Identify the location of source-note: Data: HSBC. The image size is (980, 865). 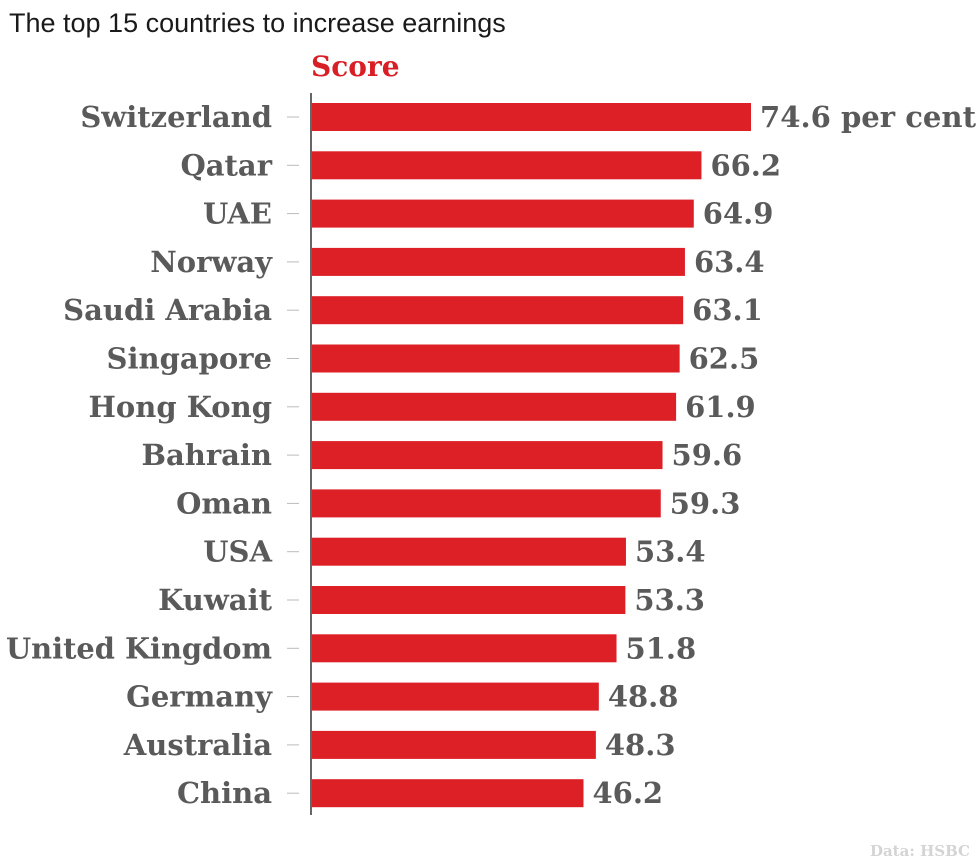
(919, 851).